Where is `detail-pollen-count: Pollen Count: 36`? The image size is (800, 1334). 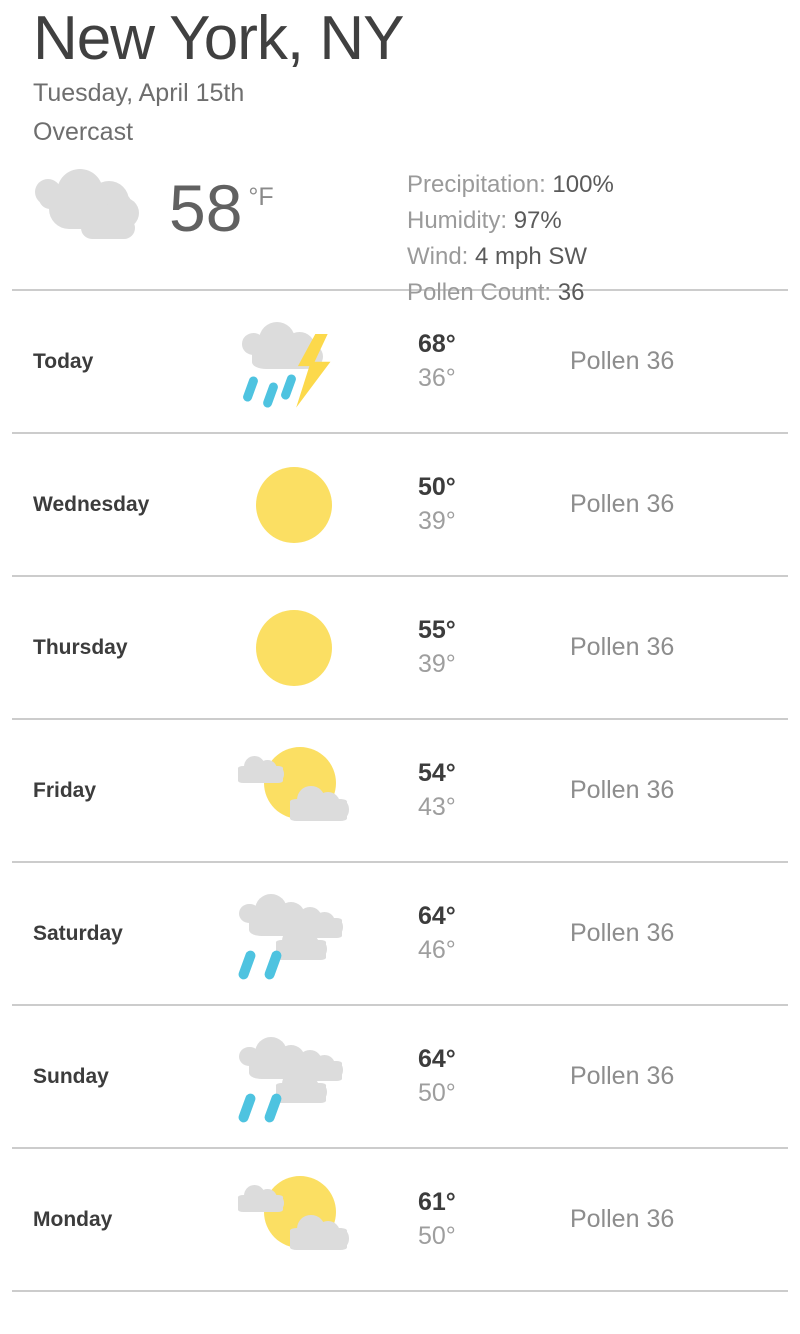 detail-pollen-count: Pollen Count: 36 is located at coordinates (510, 293).